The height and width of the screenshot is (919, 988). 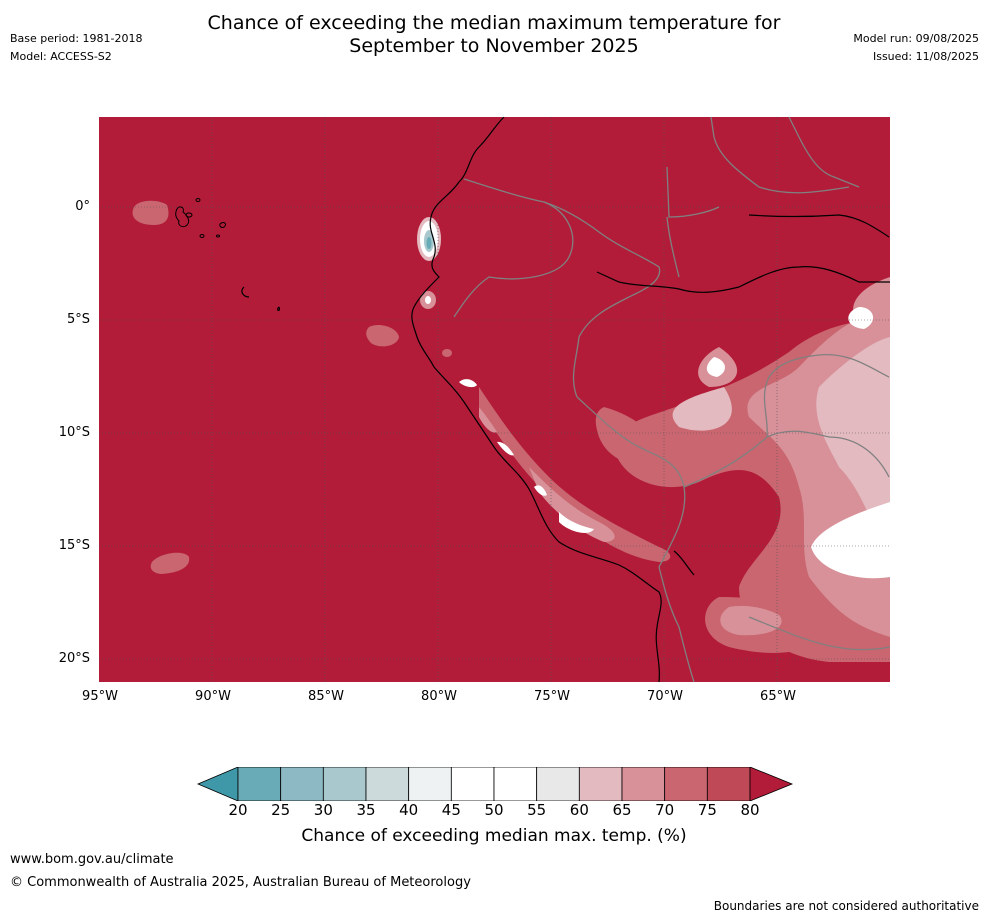 I want to click on colorbar-tick-label: 80, so click(x=750, y=810).